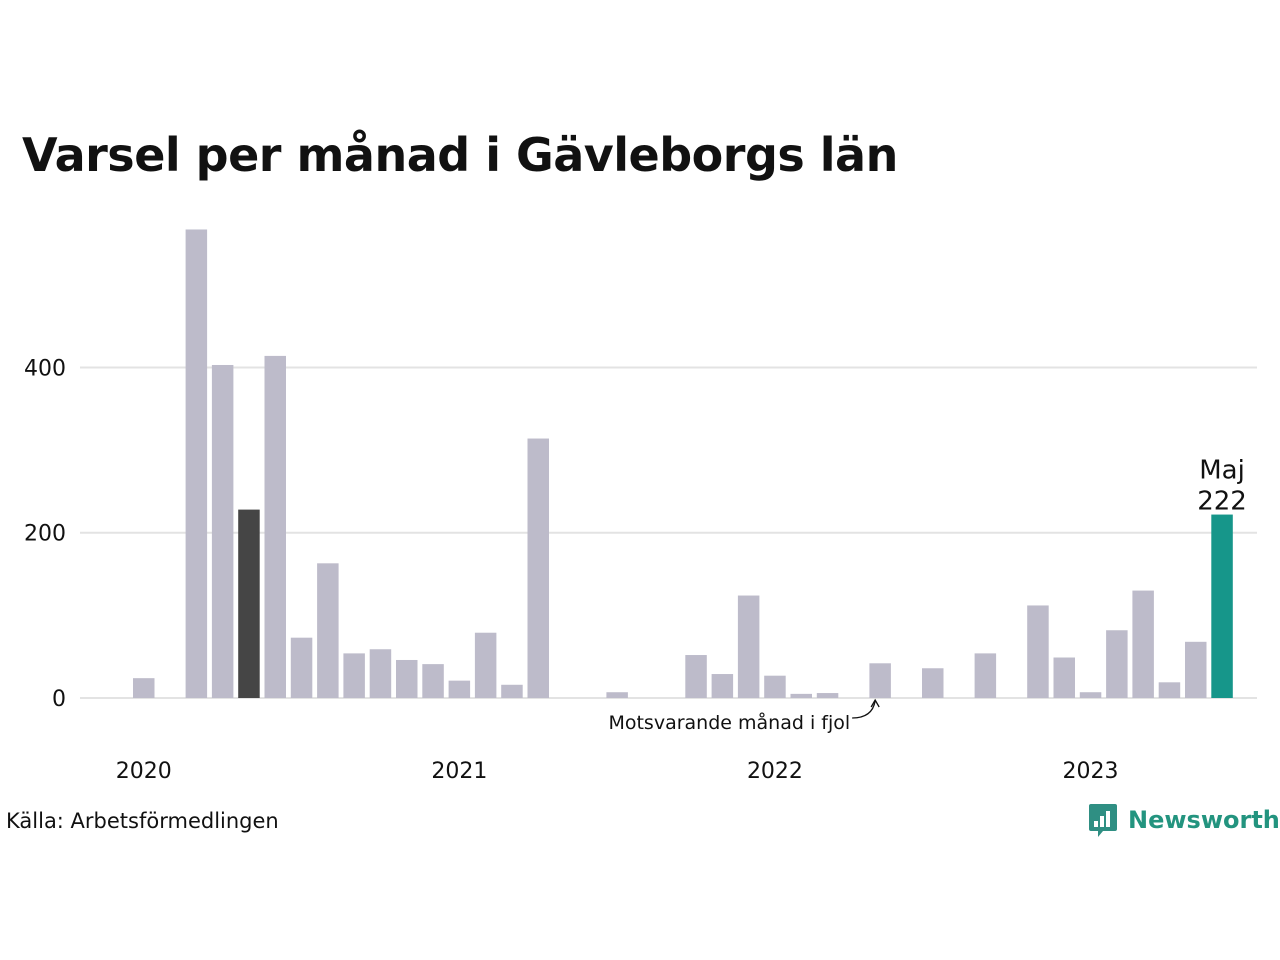  Describe the element at coordinates (459, 771) in the screenshot. I see `x-tick-label: 2021` at that location.